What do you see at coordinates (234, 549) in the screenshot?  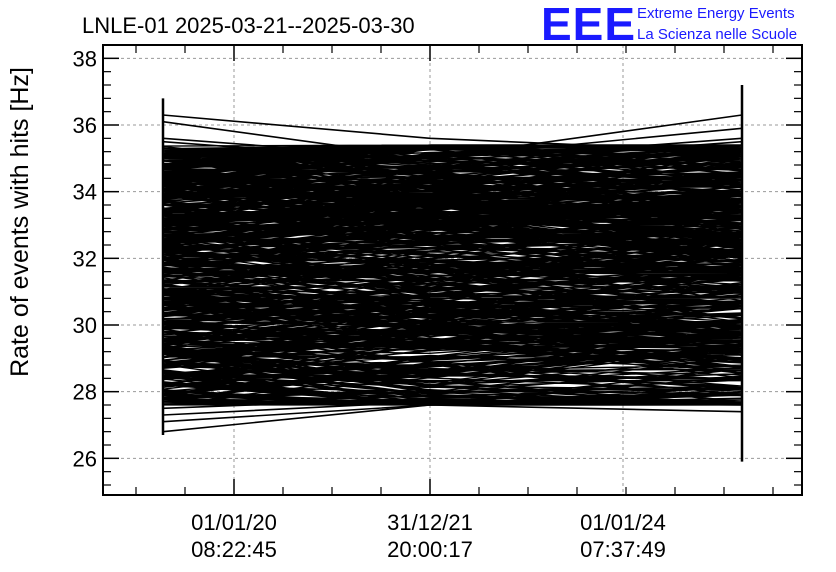 I see `x-tick-label-time-0: 08:22:45` at bounding box center [234, 549].